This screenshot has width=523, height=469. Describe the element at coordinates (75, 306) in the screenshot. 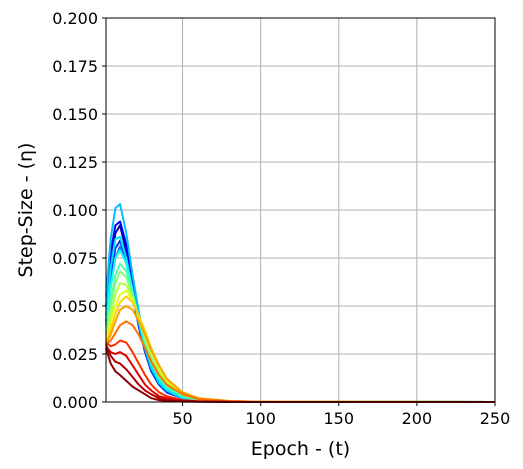

I see `y-tick-label: 0.050` at that location.